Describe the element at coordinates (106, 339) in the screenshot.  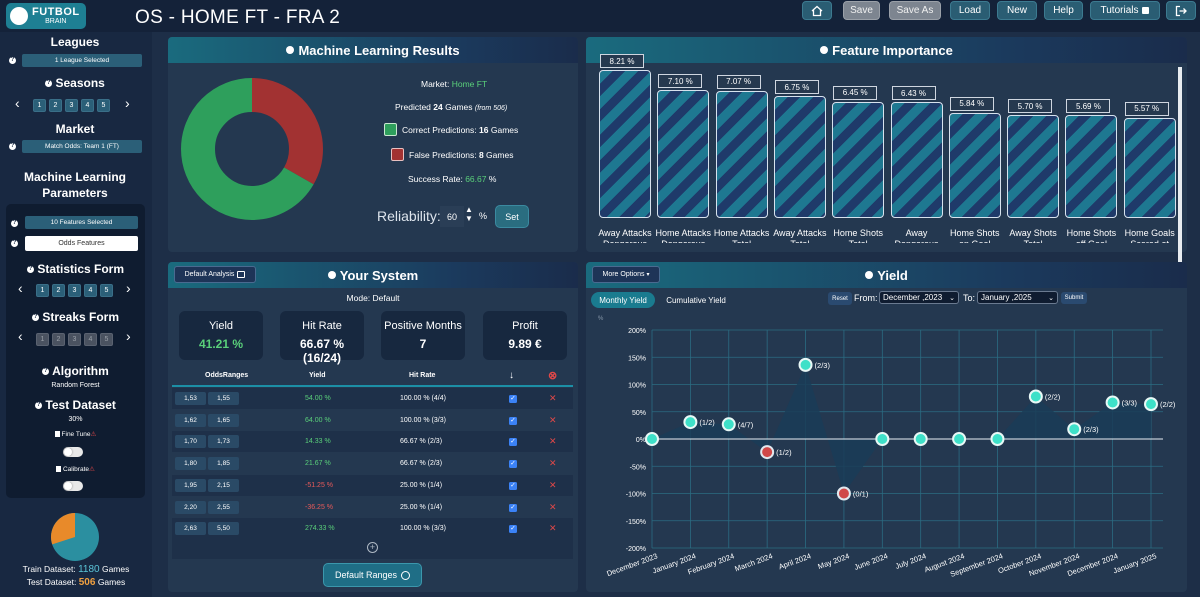
I see `streaks-page: 5` at that location.